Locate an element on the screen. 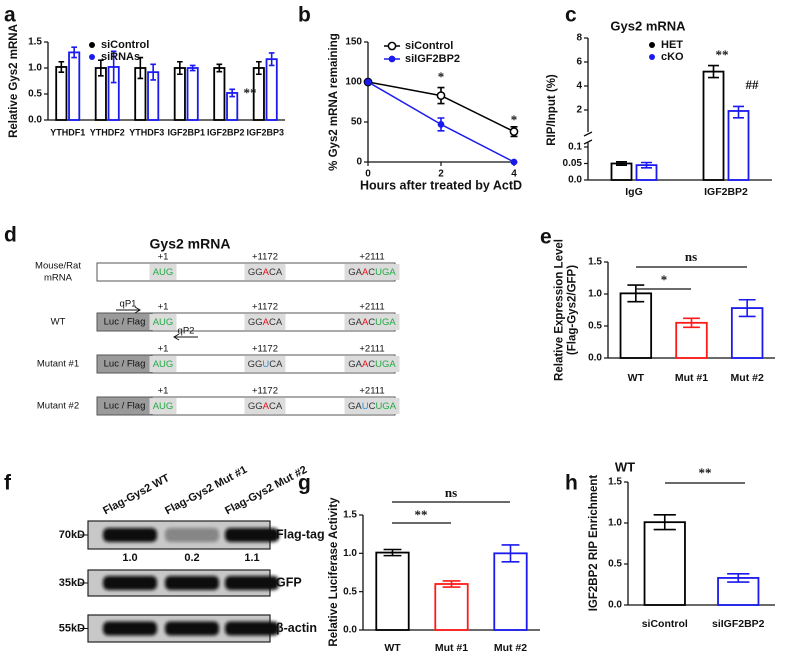 This screenshot has height=667, width=800. panel-letter: g is located at coordinates (304, 483).